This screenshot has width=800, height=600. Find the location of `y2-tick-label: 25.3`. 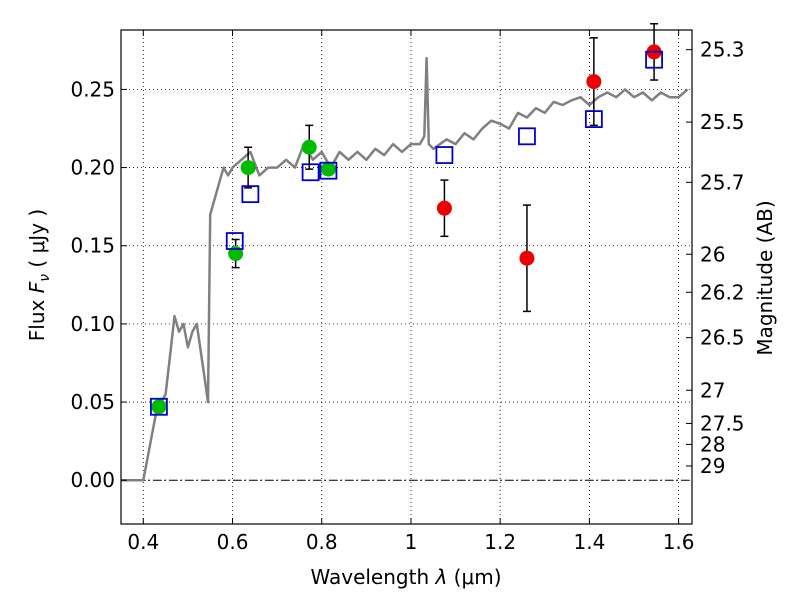

y2-tick-label: 25.3 is located at coordinates (722, 50).